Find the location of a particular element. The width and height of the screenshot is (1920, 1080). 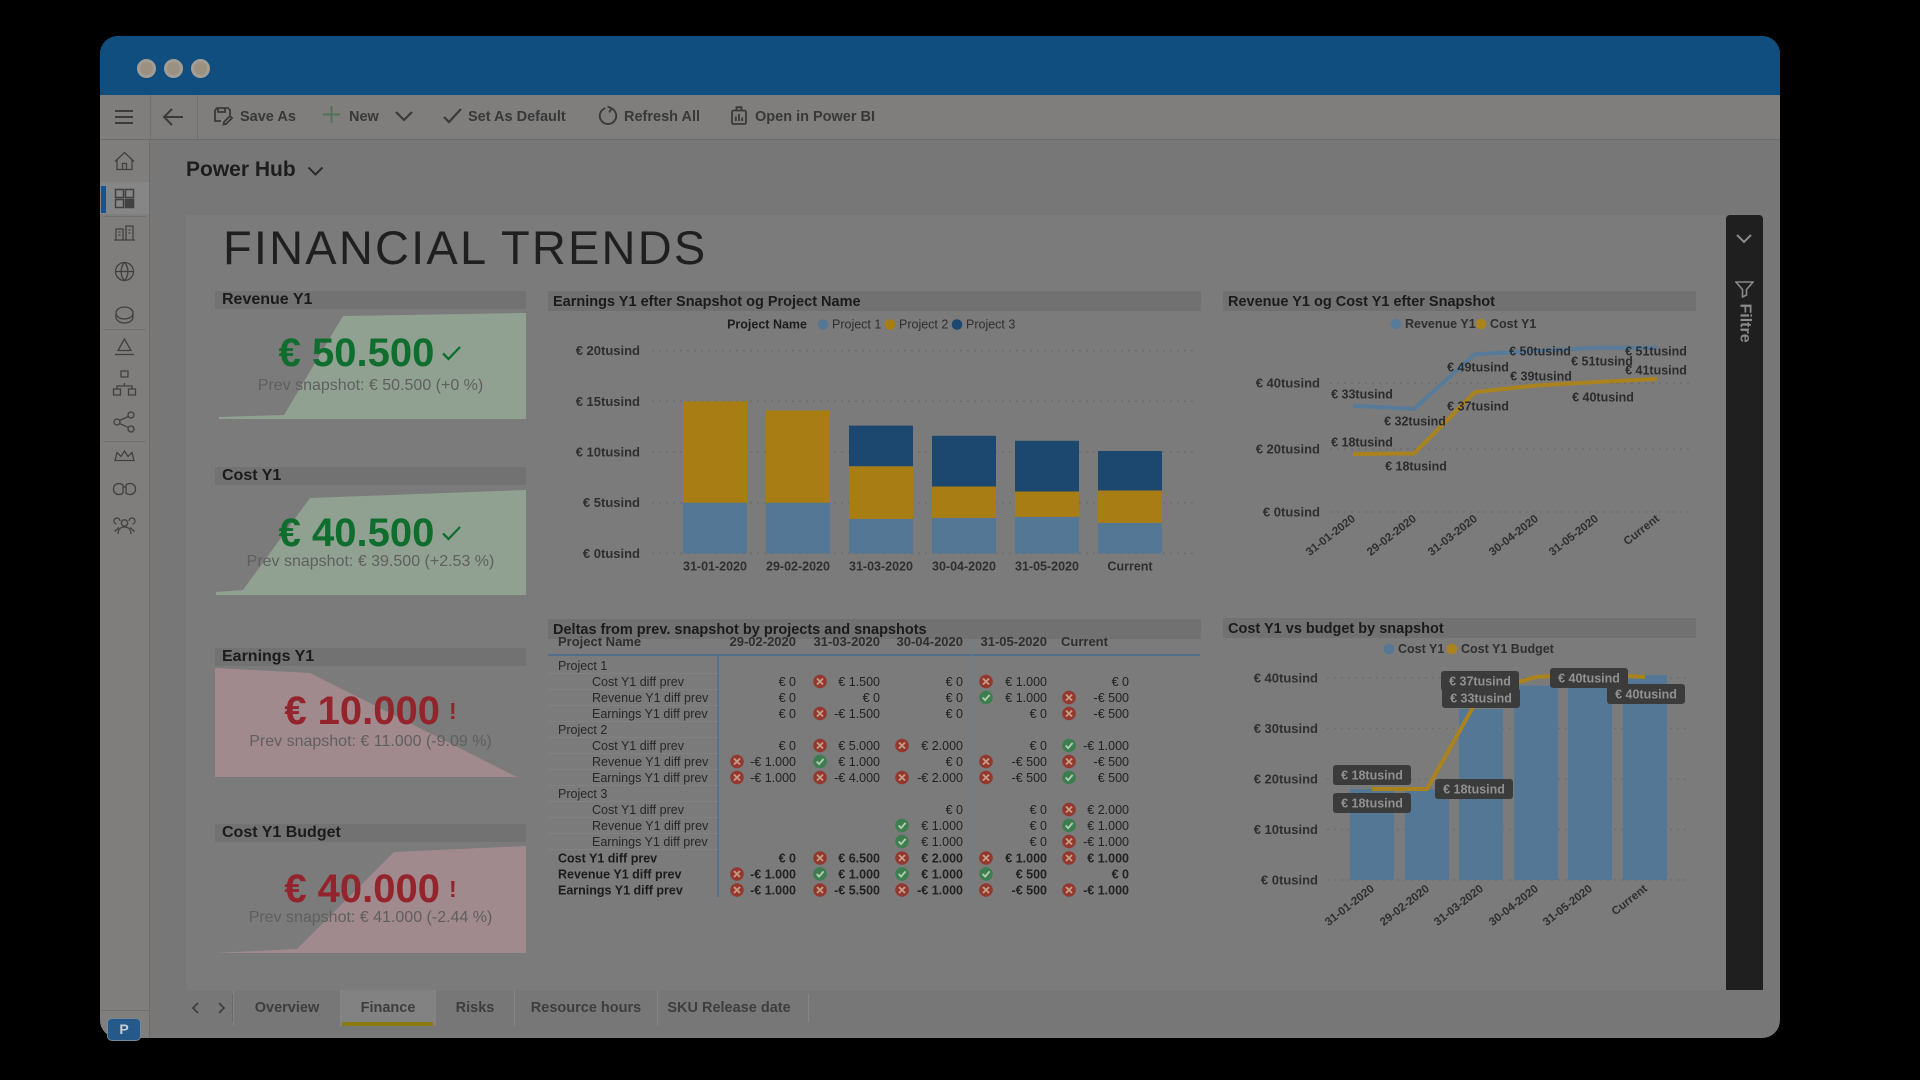

svg-text: Project 2 is located at coordinates (923, 325).